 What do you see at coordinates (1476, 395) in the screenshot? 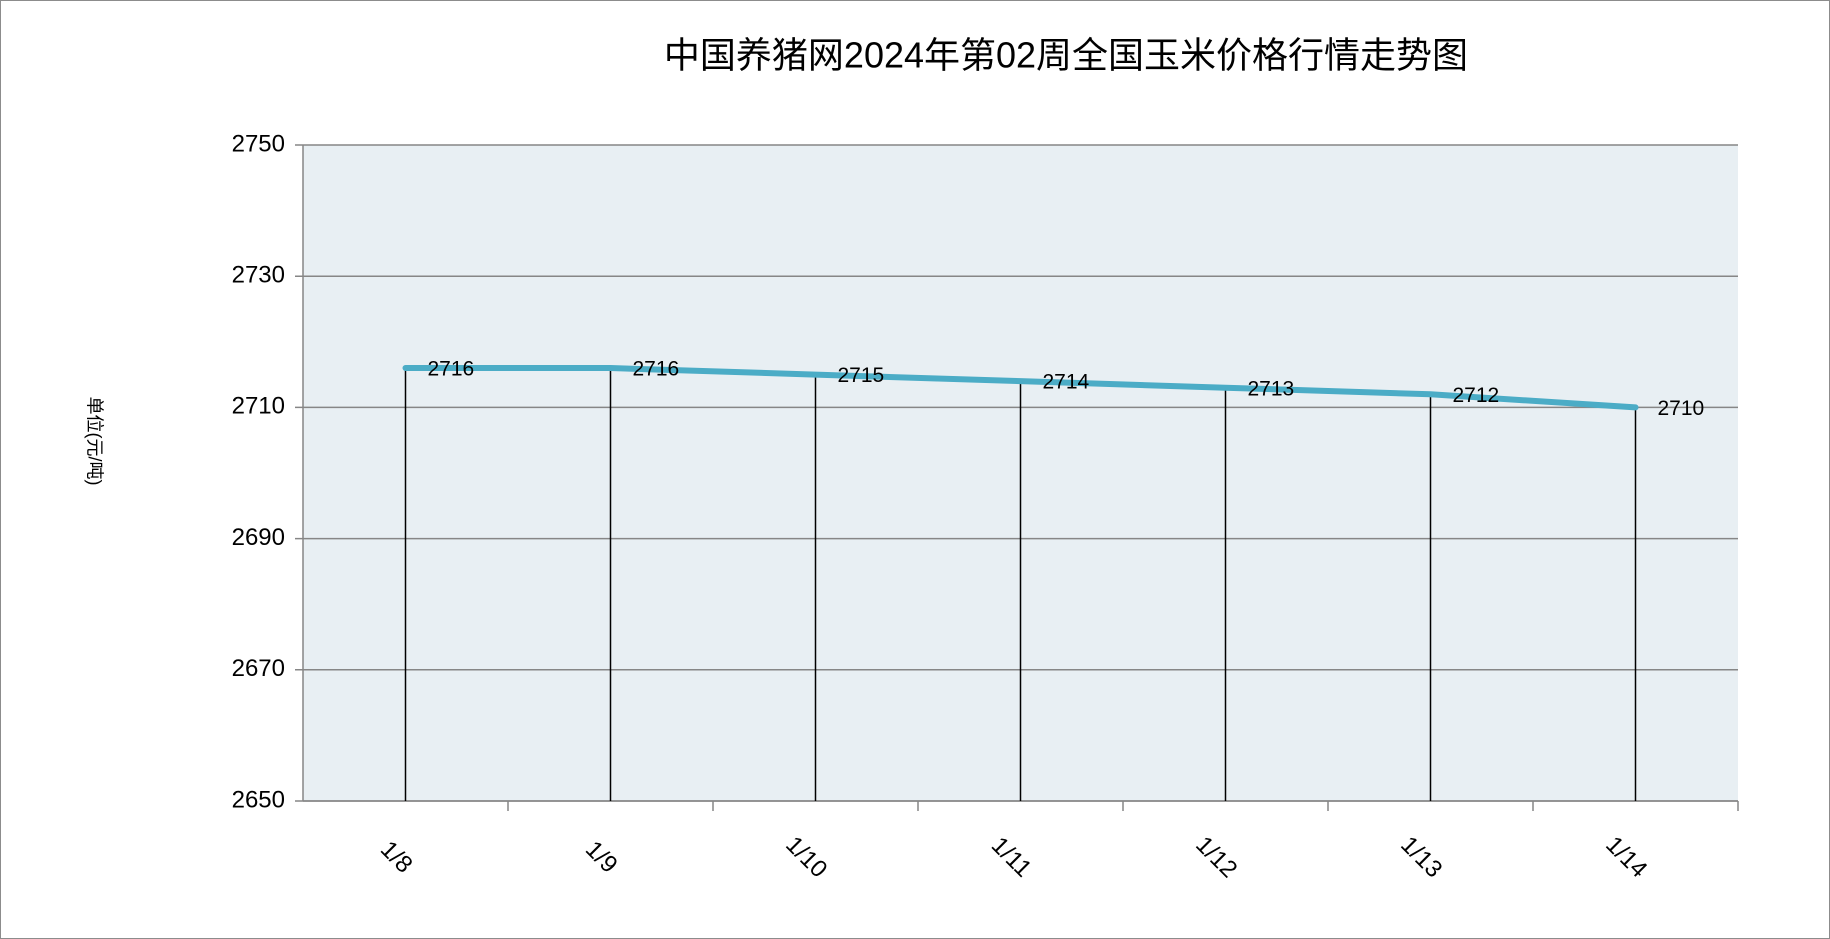
I see `data-label: 2712` at bounding box center [1476, 395].